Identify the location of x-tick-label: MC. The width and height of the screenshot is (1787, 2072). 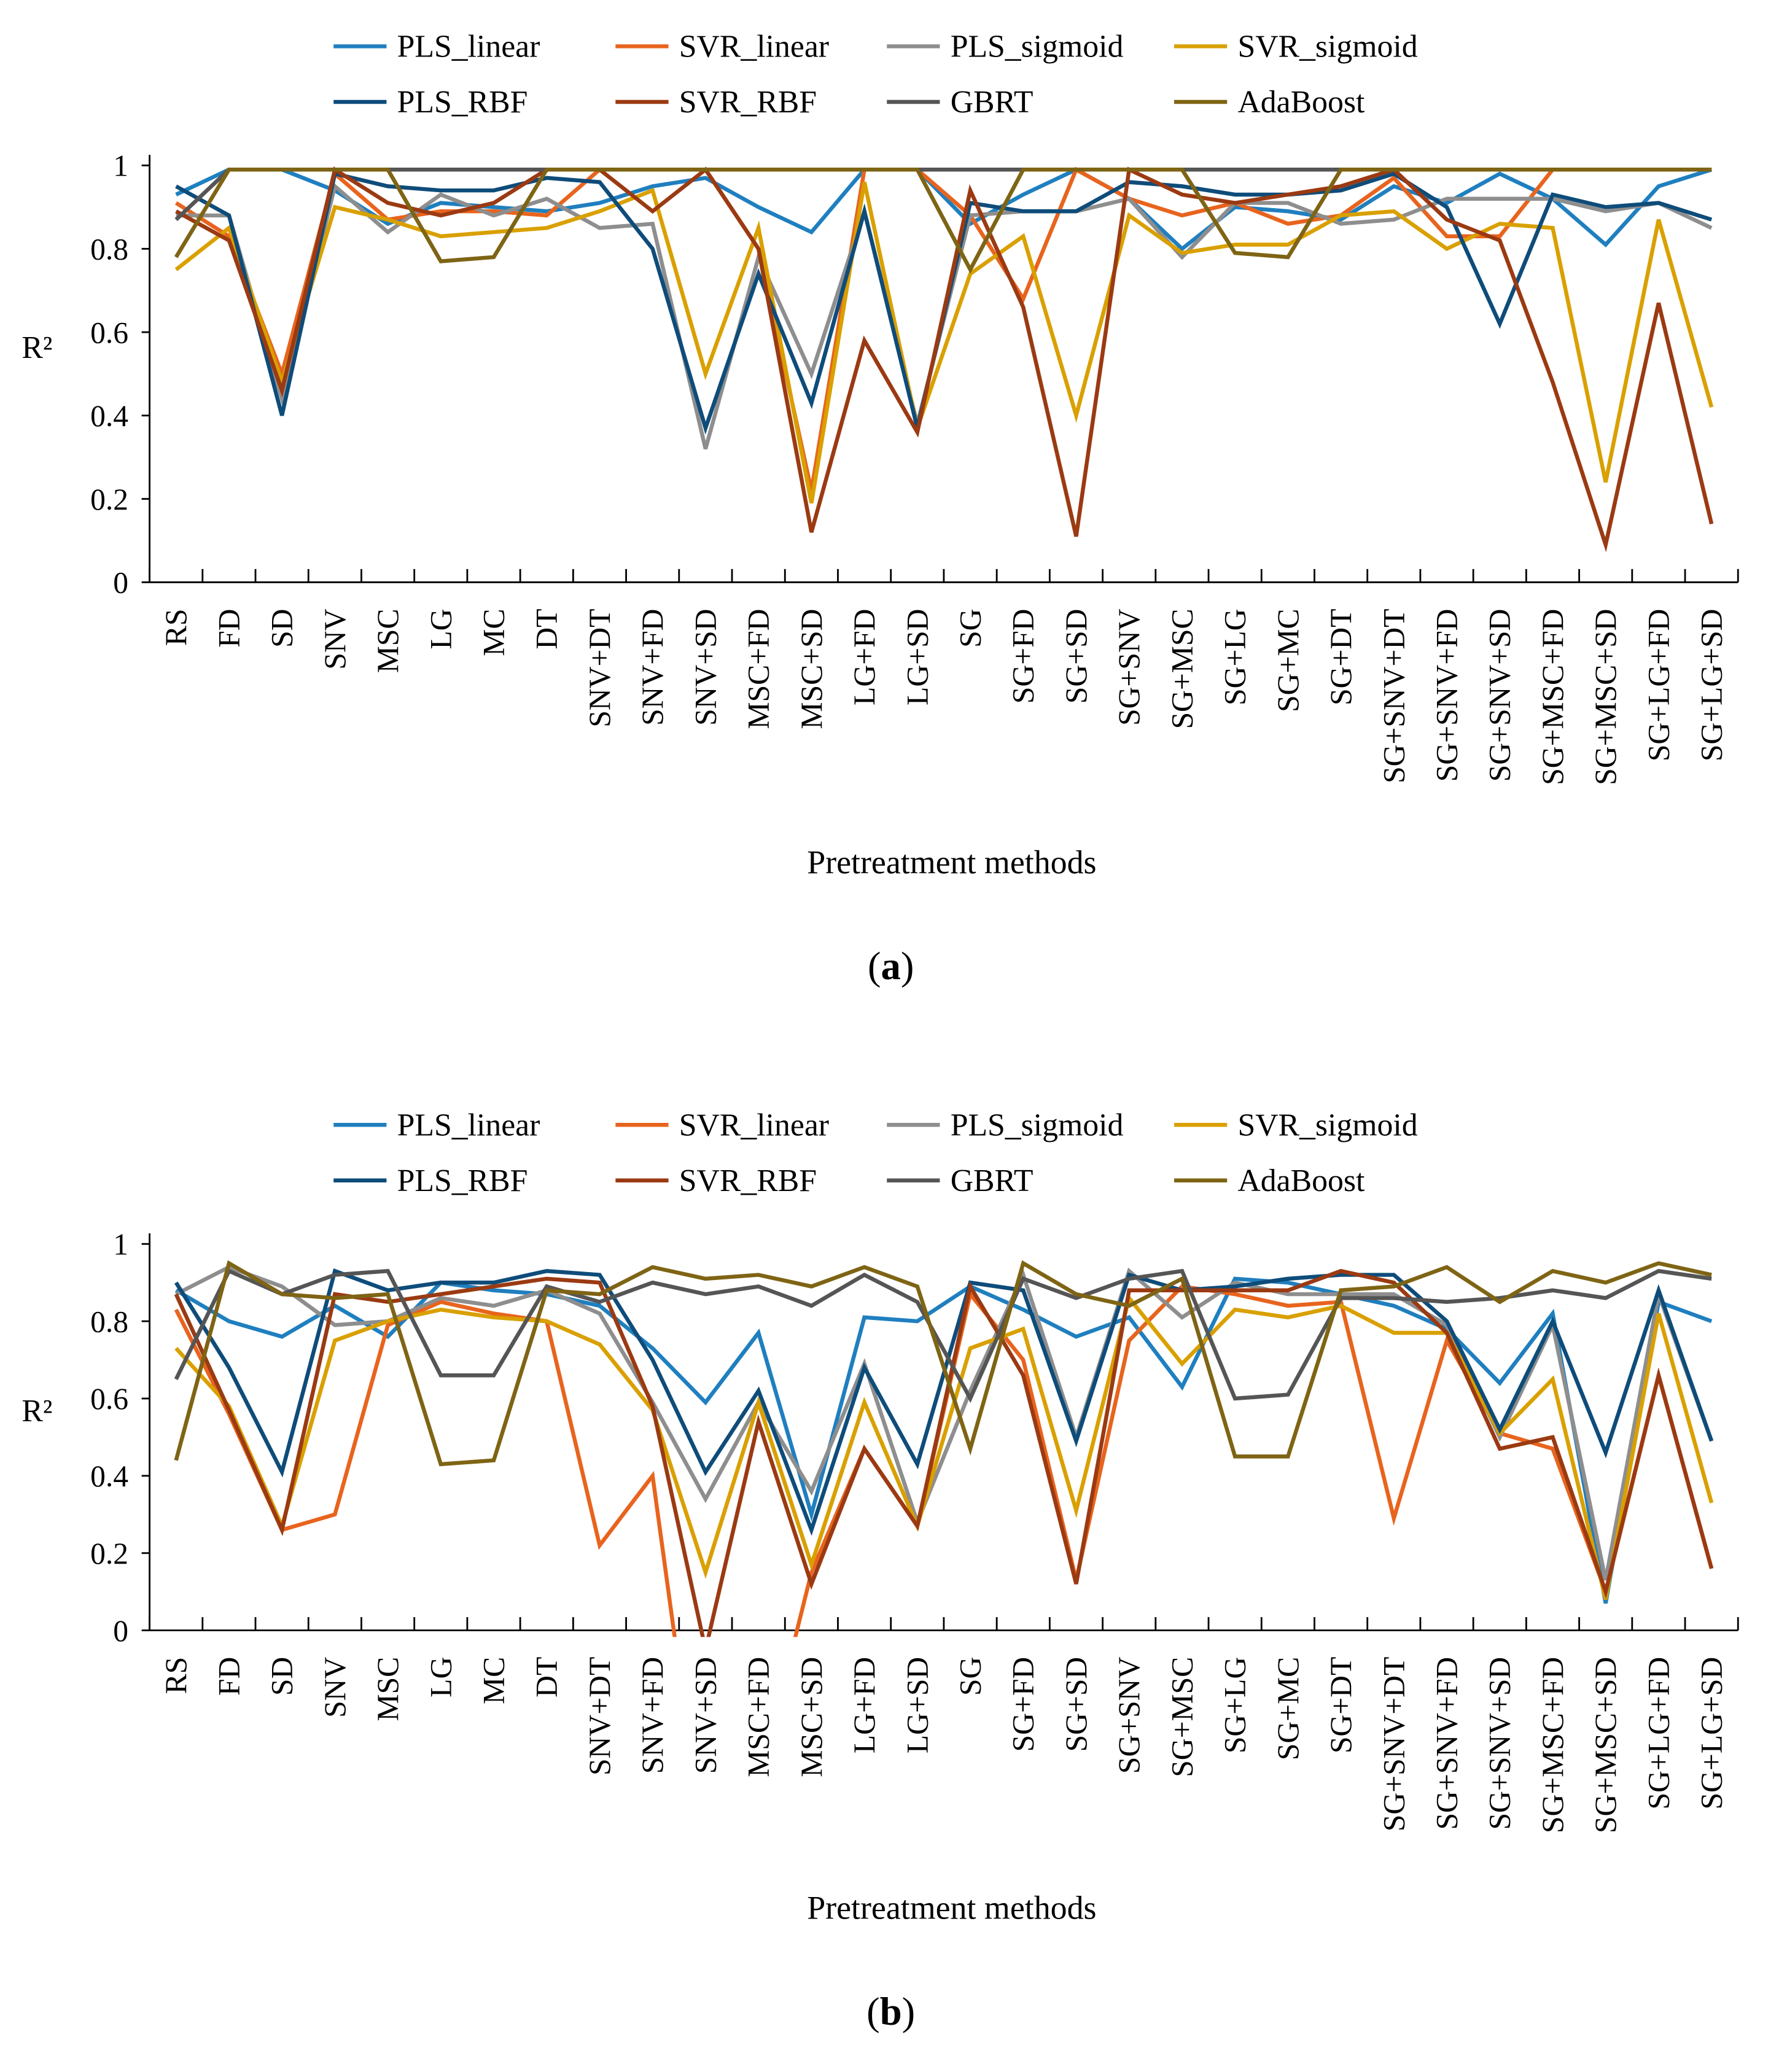
(494, 632).